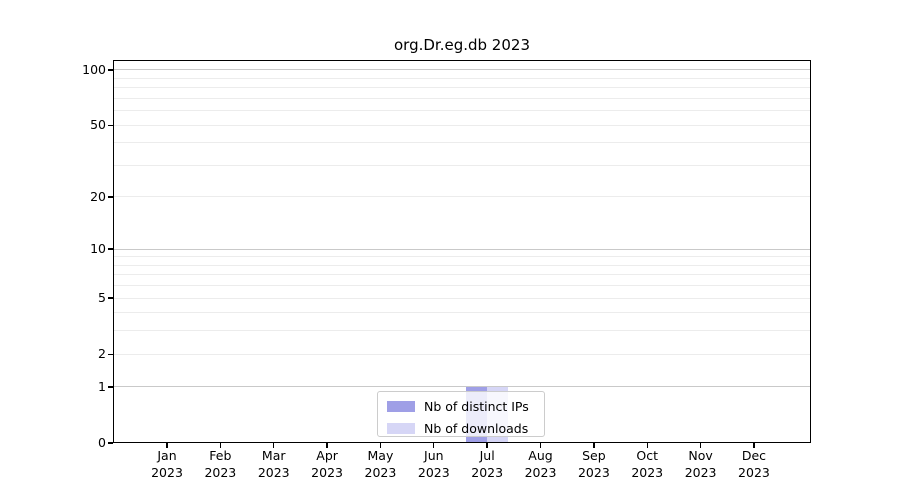  Describe the element at coordinates (540, 464) in the screenshot. I see `x-tick-label-aug: Aug 2023` at that location.